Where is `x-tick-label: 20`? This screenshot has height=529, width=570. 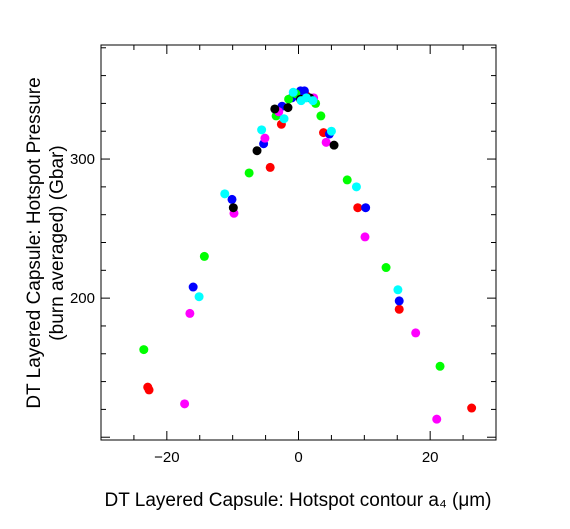
x-tick-label: 20 is located at coordinates (430, 457).